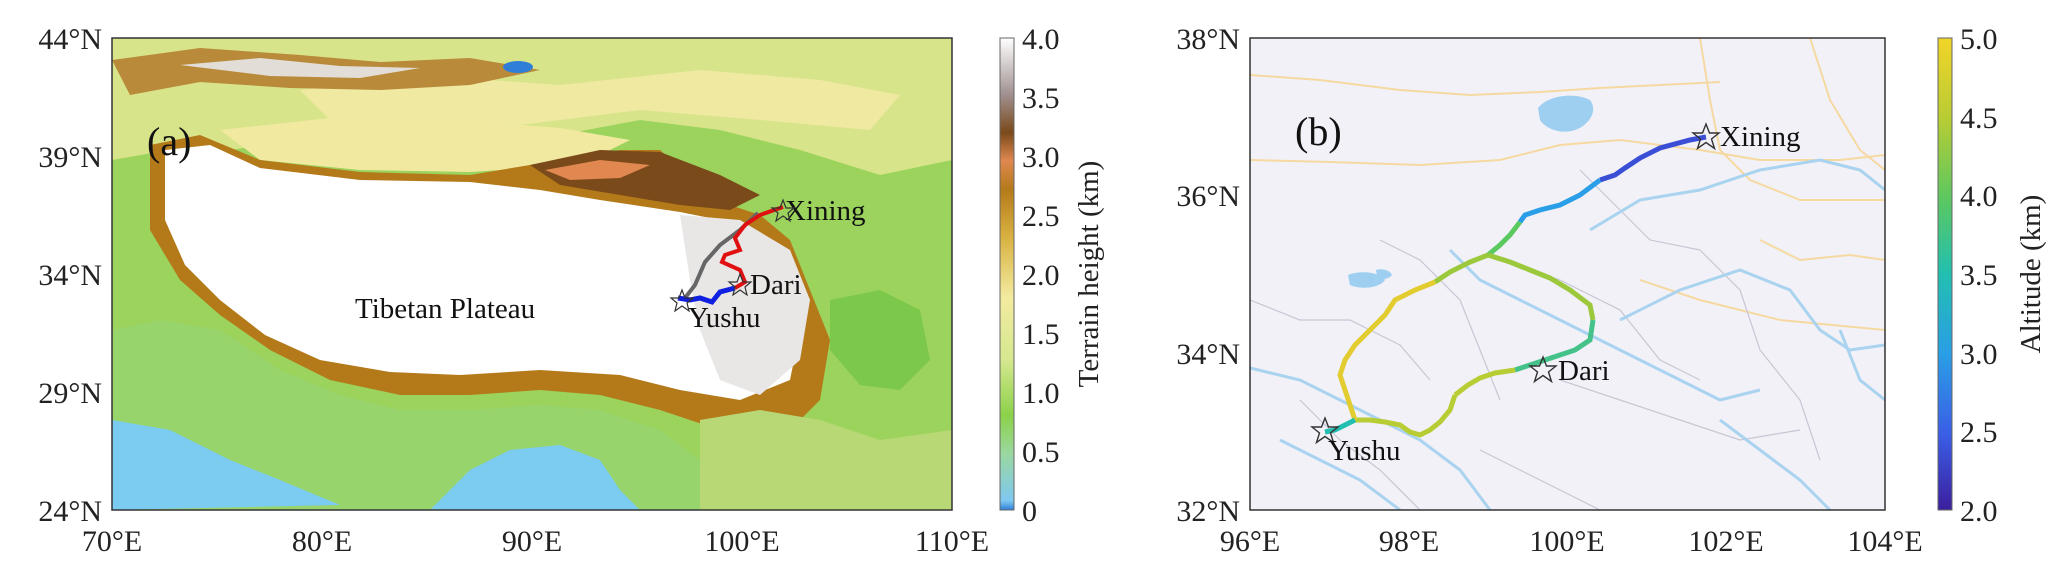 The width and height of the screenshot is (2067, 582). What do you see at coordinates (1559, 201) in the screenshot?
I see `route-segment-mid1` at bounding box center [1559, 201].